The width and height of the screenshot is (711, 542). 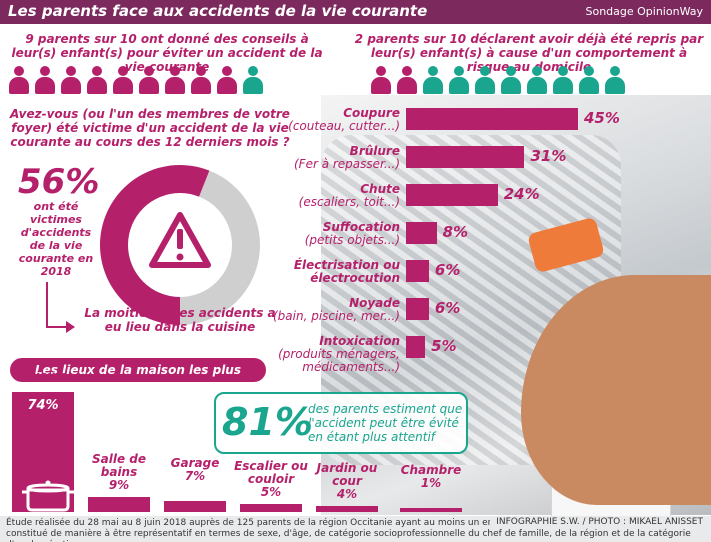 What do you see at coordinates (455, 232) in the screenshot?
I see `accident-value-label: 8%` at bounding box center [455, 232].